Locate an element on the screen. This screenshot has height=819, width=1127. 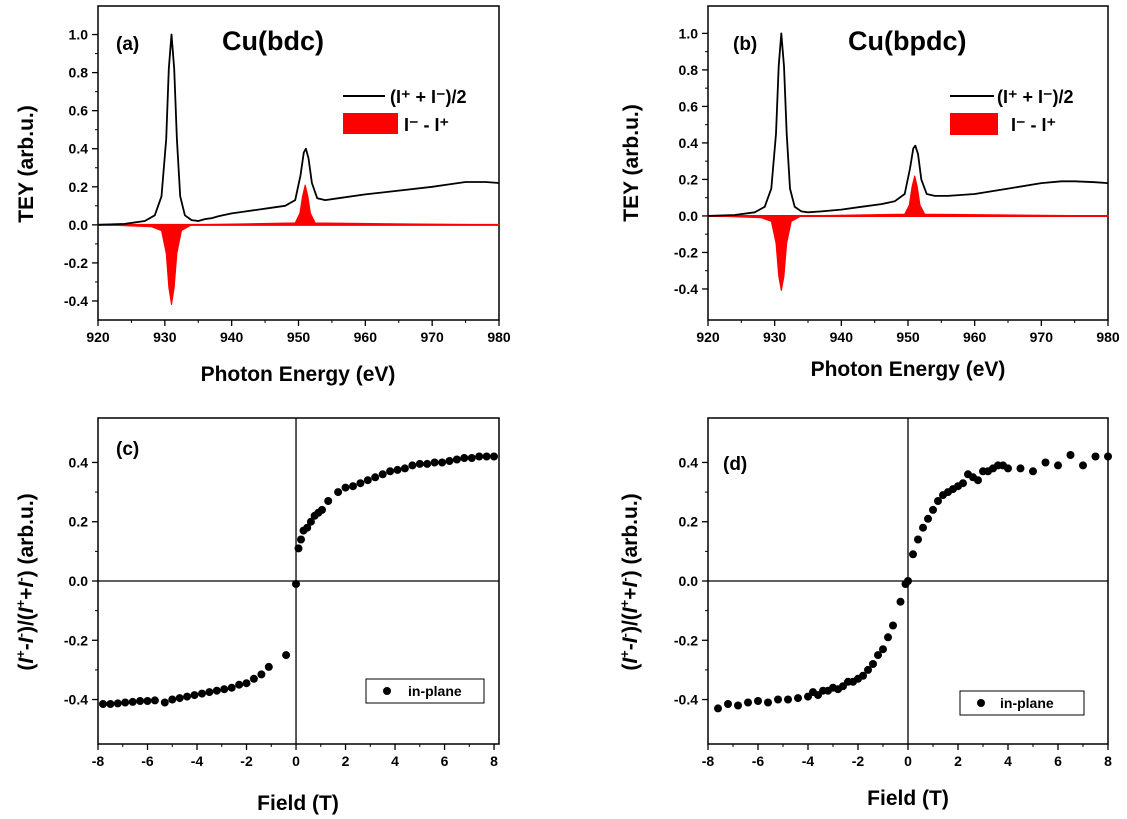
x-tick-label: 980 is located at coordinates (1108, 337).